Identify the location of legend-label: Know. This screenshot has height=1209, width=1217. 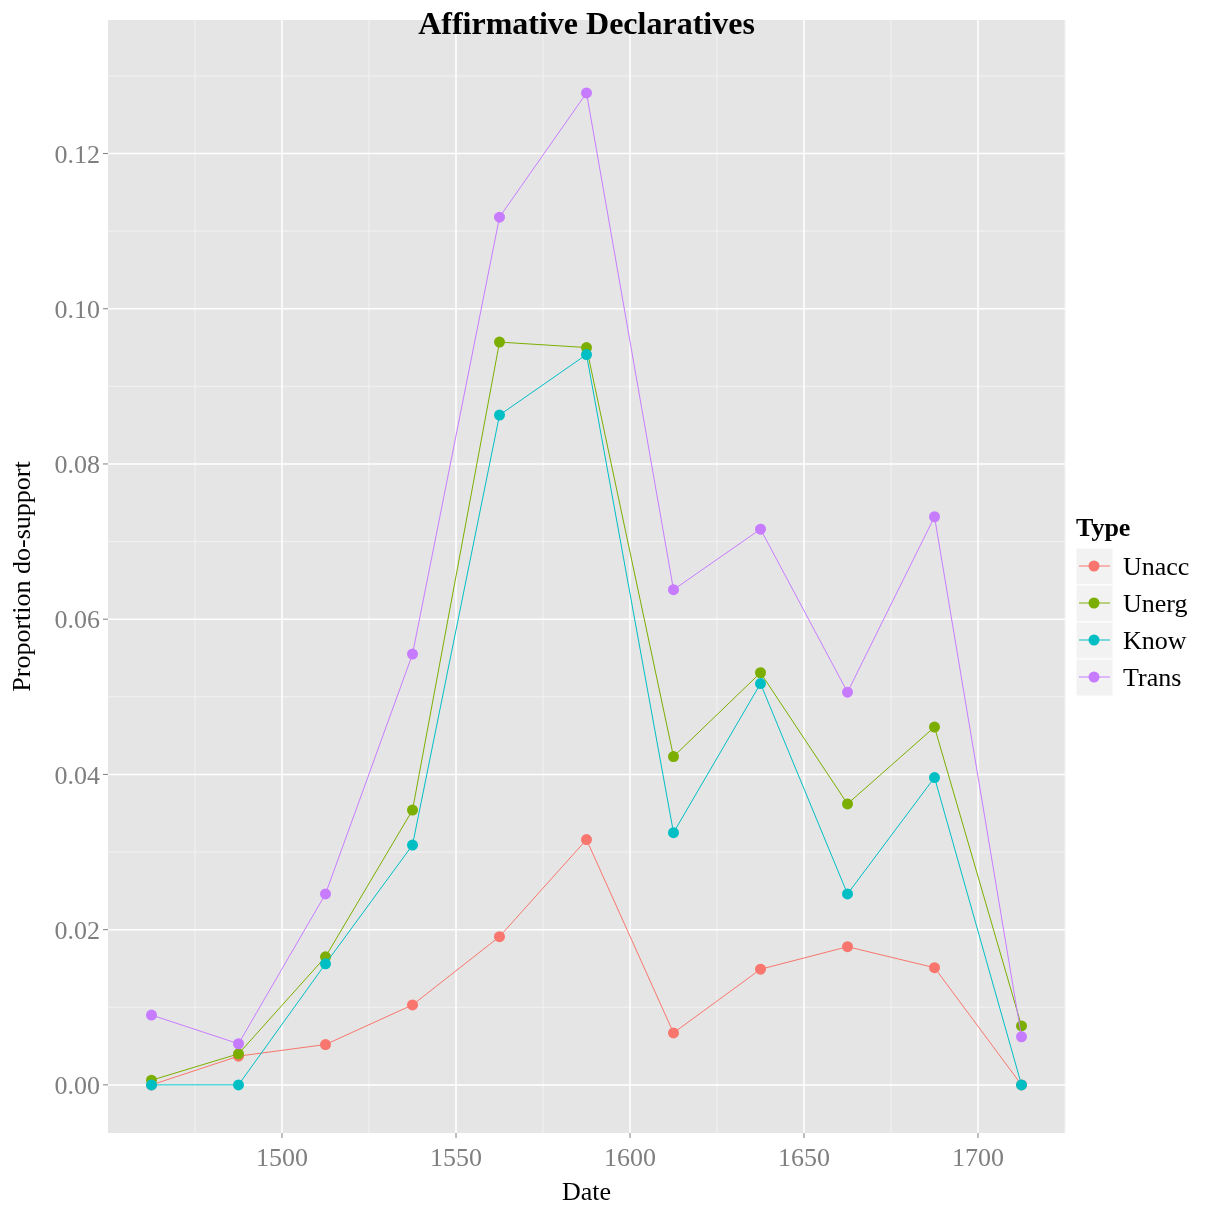
(1155, 641).